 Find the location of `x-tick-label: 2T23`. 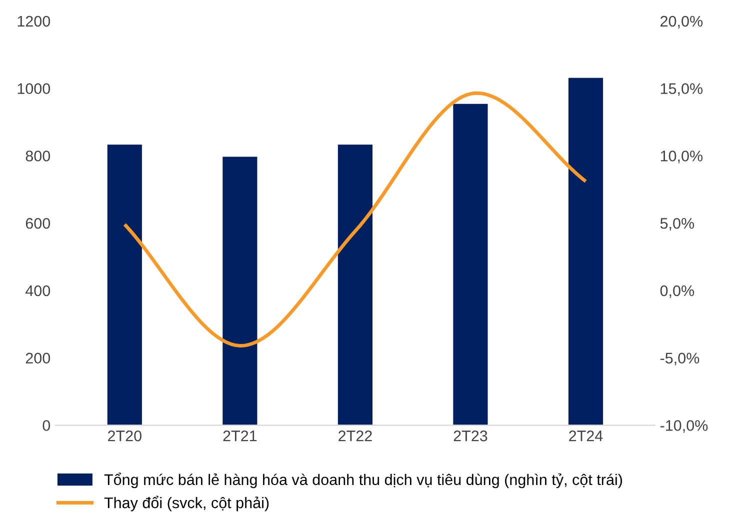

x-tick-label: 2T23 is located at coordinates (471, 436).